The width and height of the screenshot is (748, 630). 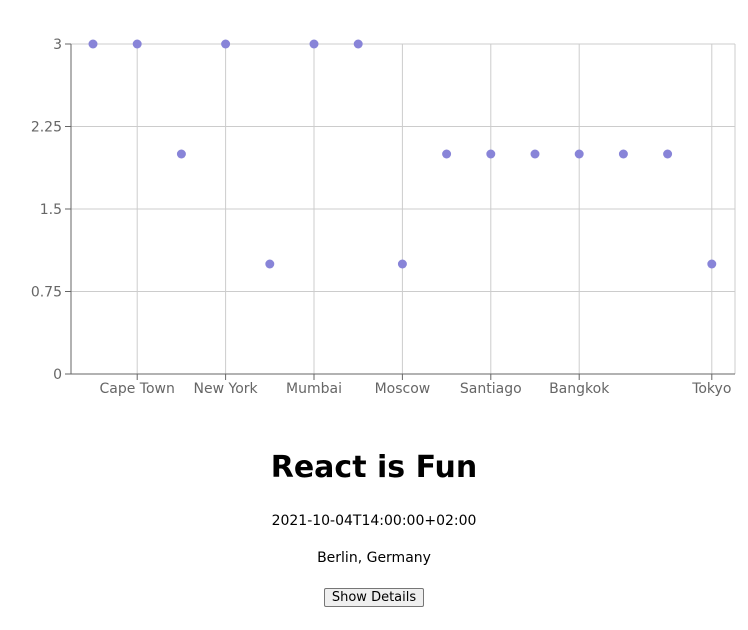 What do you see at coordinates (374, 521) in the screenshot?
I see `event-date: 2021-10-04T14:00:00+02:00` at bounding box center [374, 521].